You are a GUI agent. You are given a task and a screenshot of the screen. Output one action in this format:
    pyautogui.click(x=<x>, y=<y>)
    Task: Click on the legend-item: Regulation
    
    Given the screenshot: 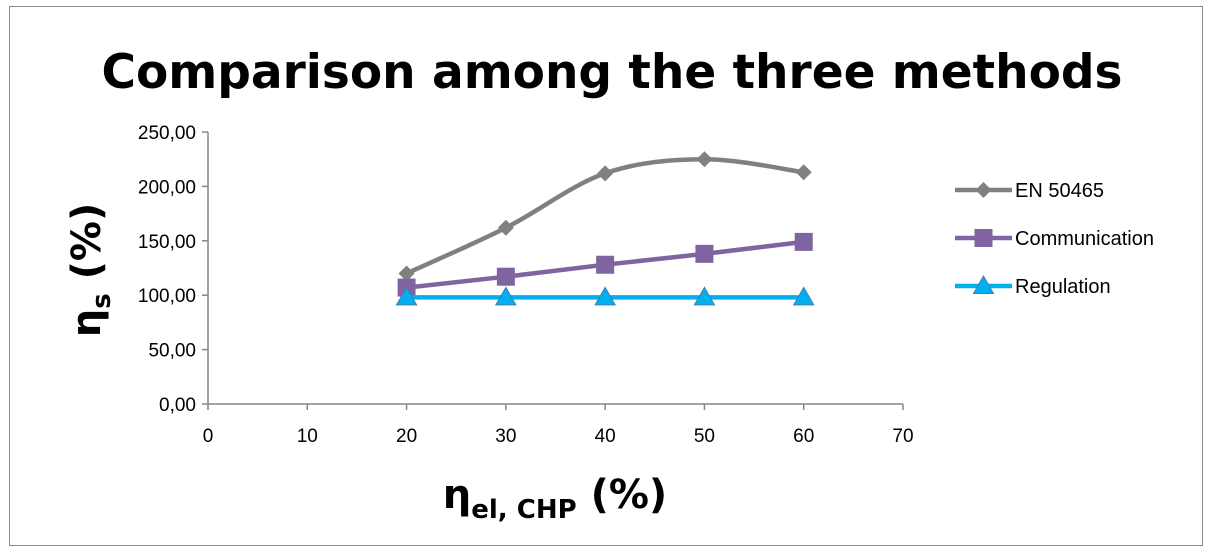 What is the action you would take?
    pyautogui.click(x=1033, y=286)
    